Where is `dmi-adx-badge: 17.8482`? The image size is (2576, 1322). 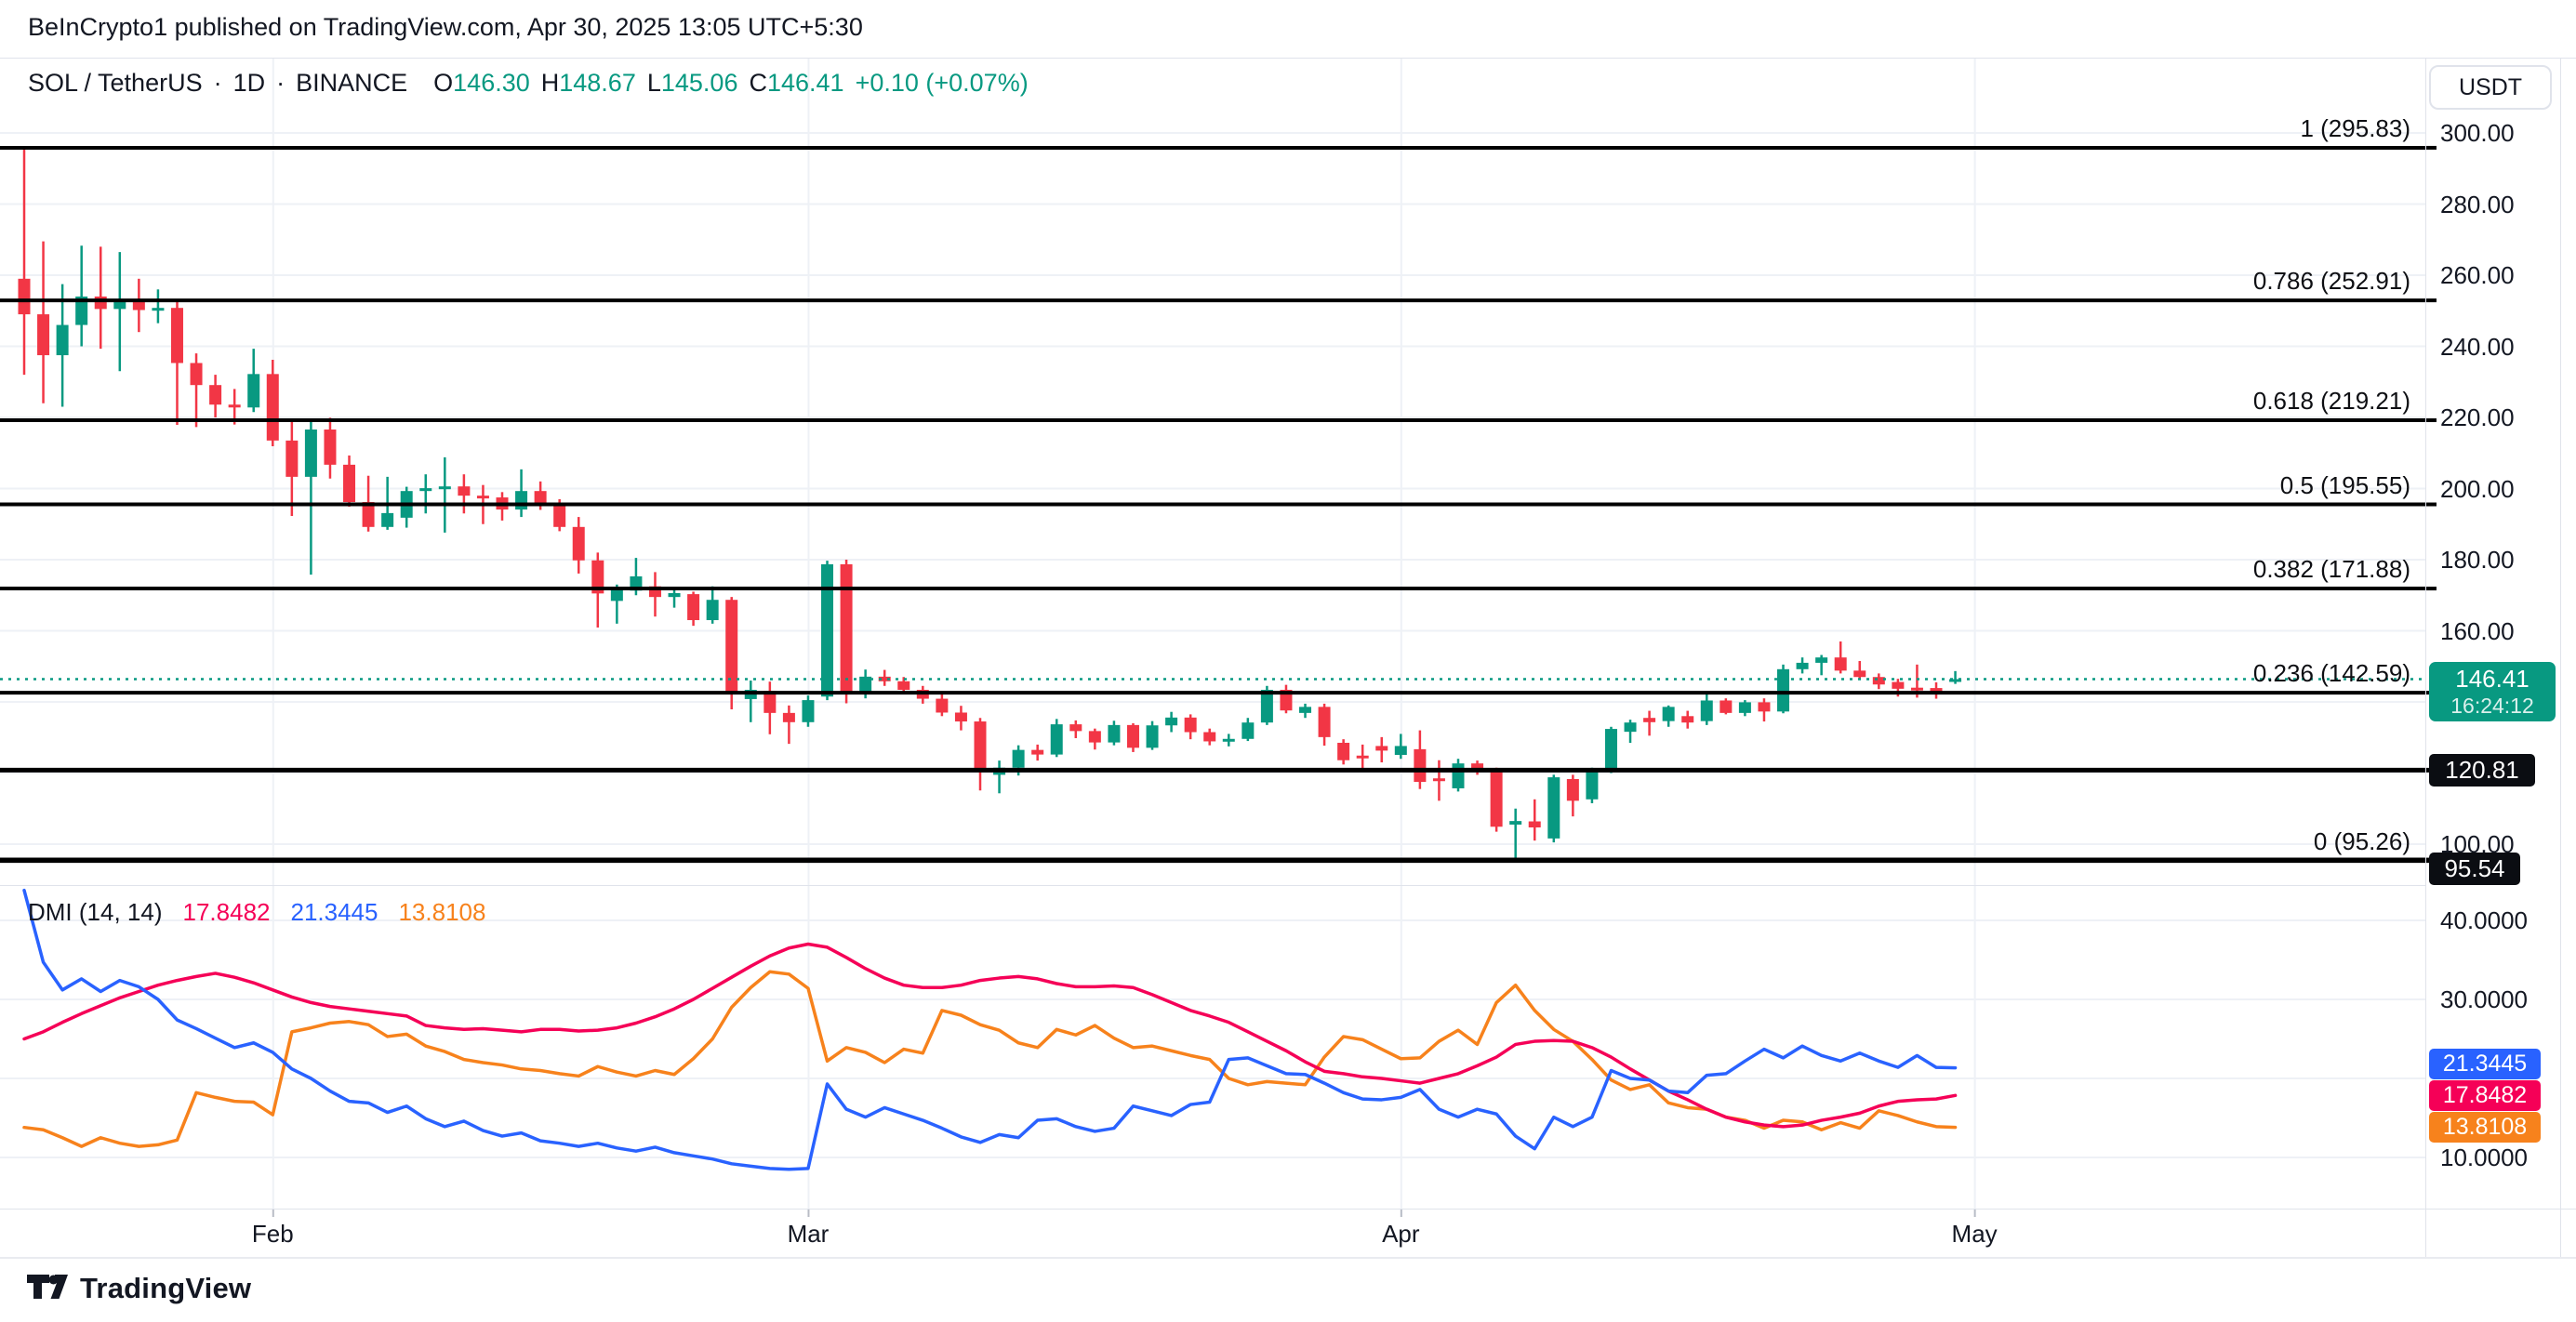 dmi-adx-badge: 17.8482 is located at coordinates (2485, 1096).